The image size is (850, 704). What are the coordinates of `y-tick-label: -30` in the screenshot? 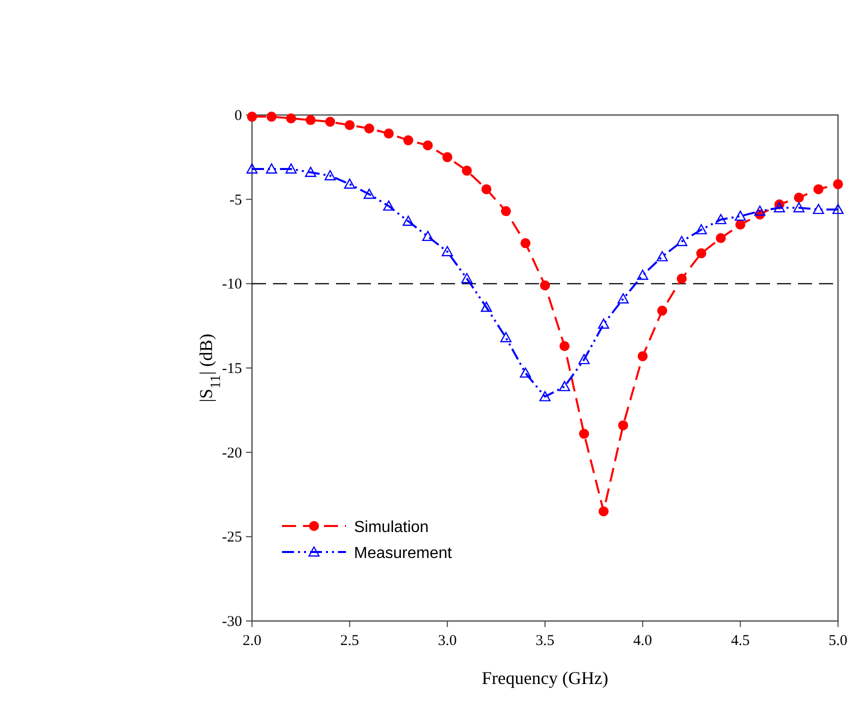 It's located at (232, 622).